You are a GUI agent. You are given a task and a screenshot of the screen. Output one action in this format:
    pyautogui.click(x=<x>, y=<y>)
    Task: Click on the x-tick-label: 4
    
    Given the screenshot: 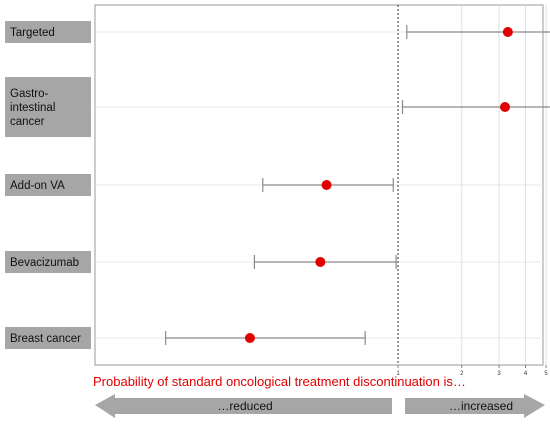 What is the action you would take?
    pyautogui.click(x=526, y=374)
    